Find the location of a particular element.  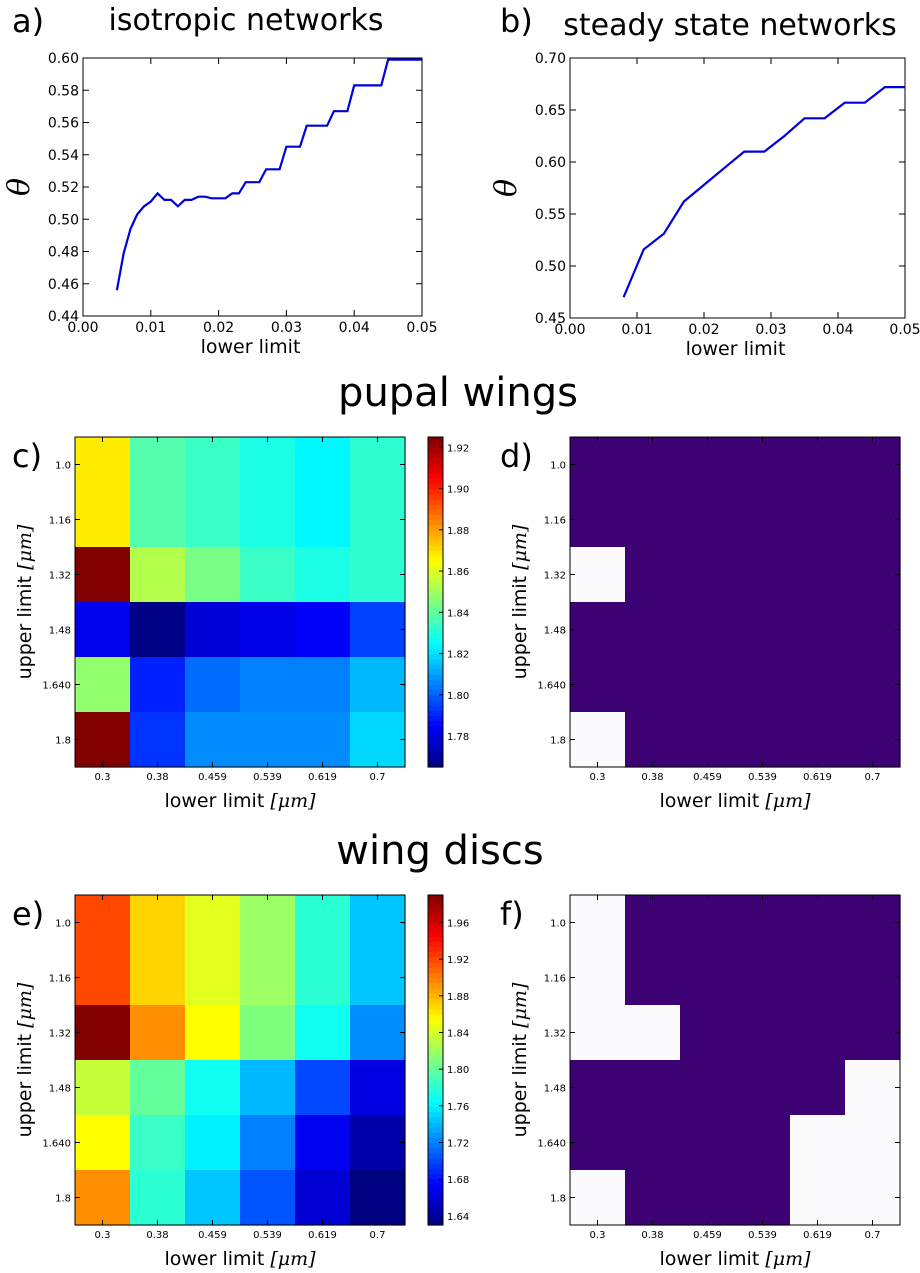

y-axis-unit-d: [μm] is located at coordinates (520, 547).